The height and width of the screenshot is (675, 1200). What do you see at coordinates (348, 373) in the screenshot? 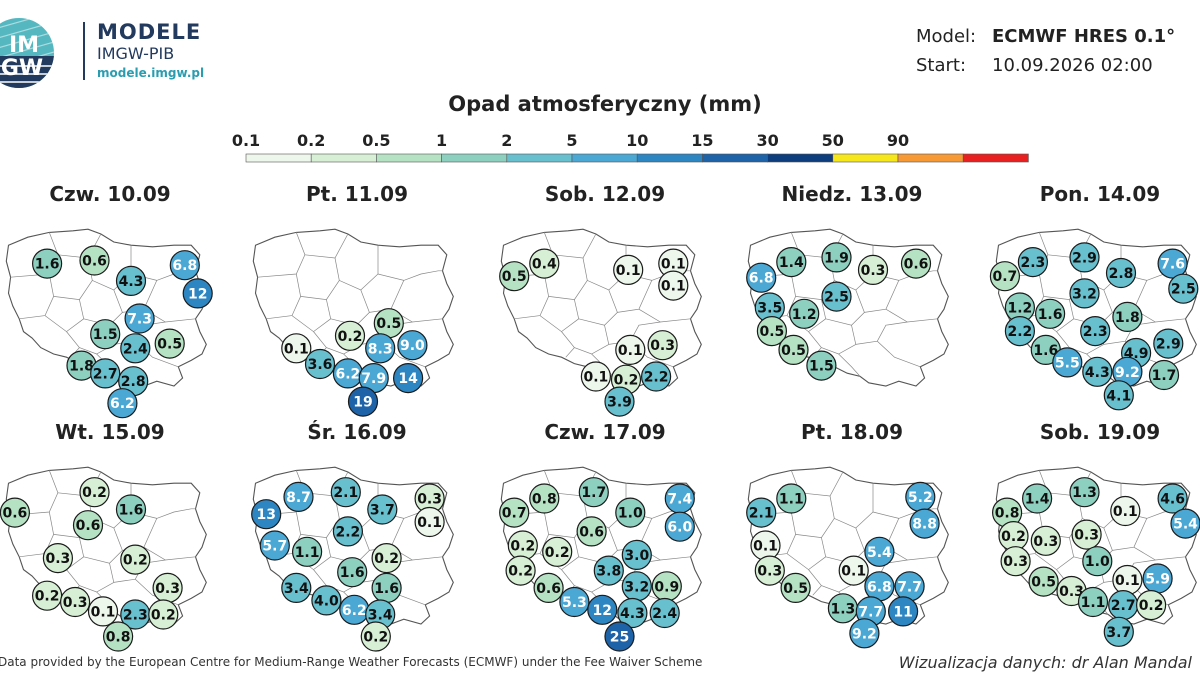
I see `precipitation-bubble: 6.2` at bounding box center [348, 373].